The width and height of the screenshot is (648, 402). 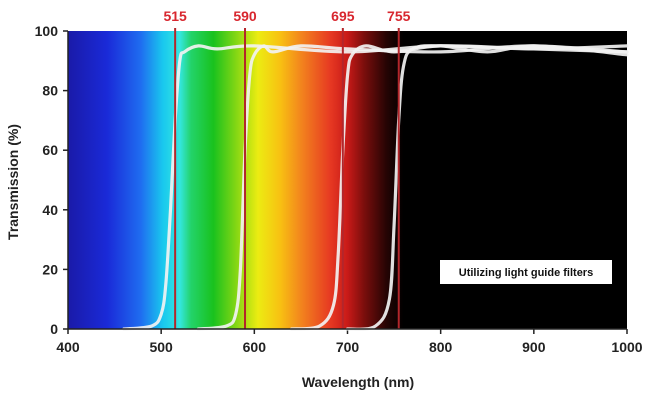 I want to click on y-tick-label: 0, so click(x=54, y=329).